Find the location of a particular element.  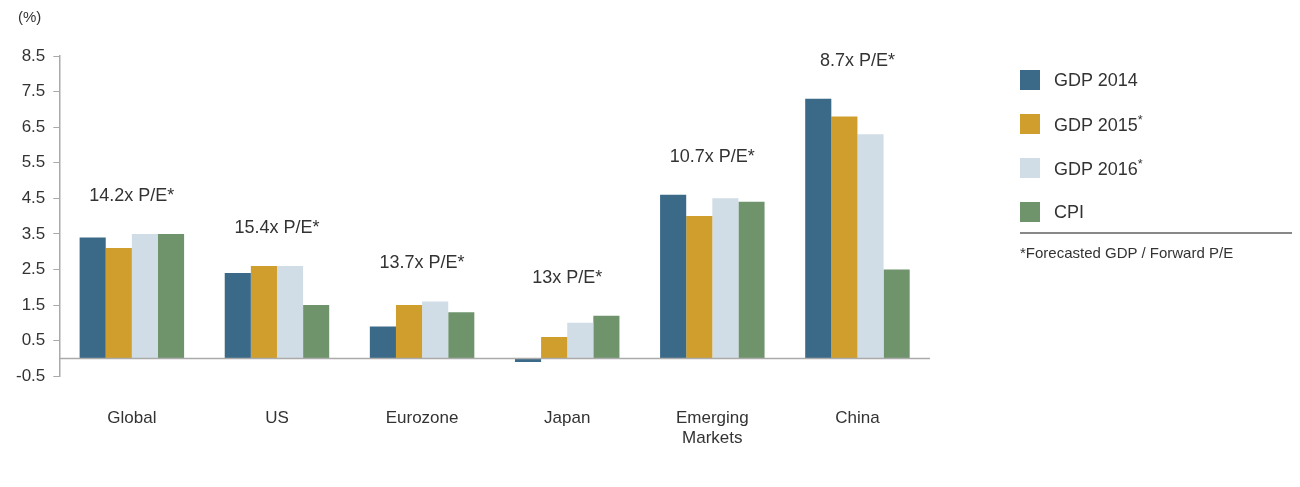

y-tick-label: 6.5 is located at coordinates (33, 126).